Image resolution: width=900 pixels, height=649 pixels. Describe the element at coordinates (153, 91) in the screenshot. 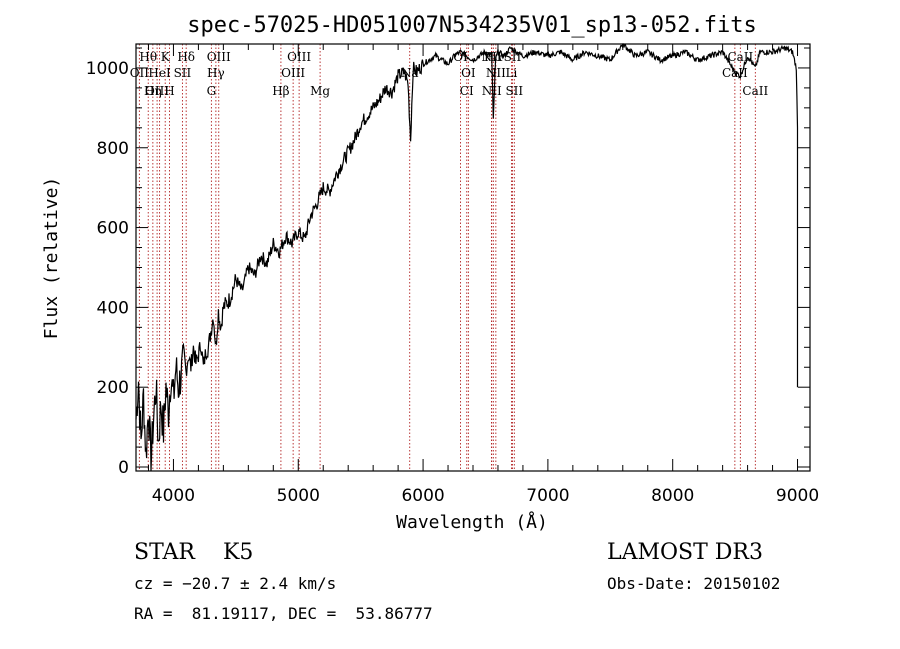

I see `line-label: Hη` at that location.